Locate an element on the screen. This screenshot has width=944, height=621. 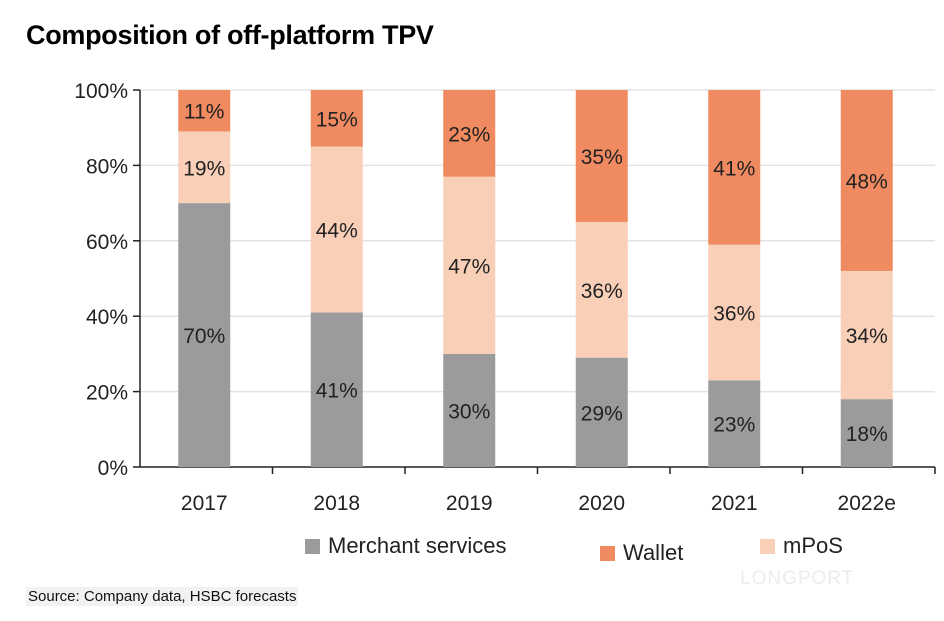
chart-title: Composition of off-platform TPV is located at coordinates (230, 35).